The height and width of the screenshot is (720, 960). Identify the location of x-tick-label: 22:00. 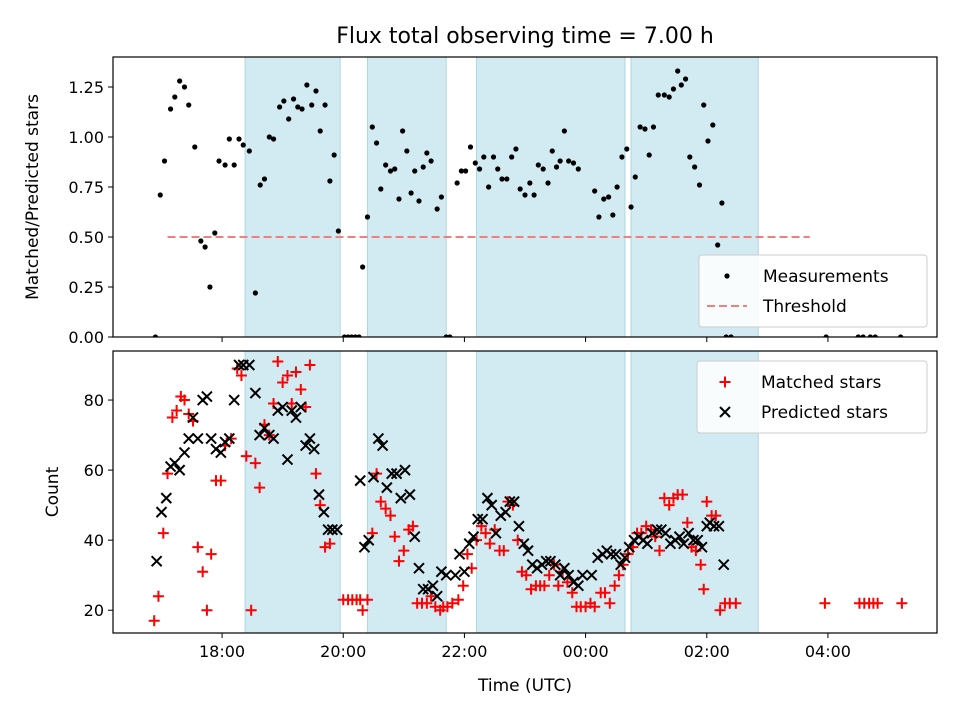
(464, 651).